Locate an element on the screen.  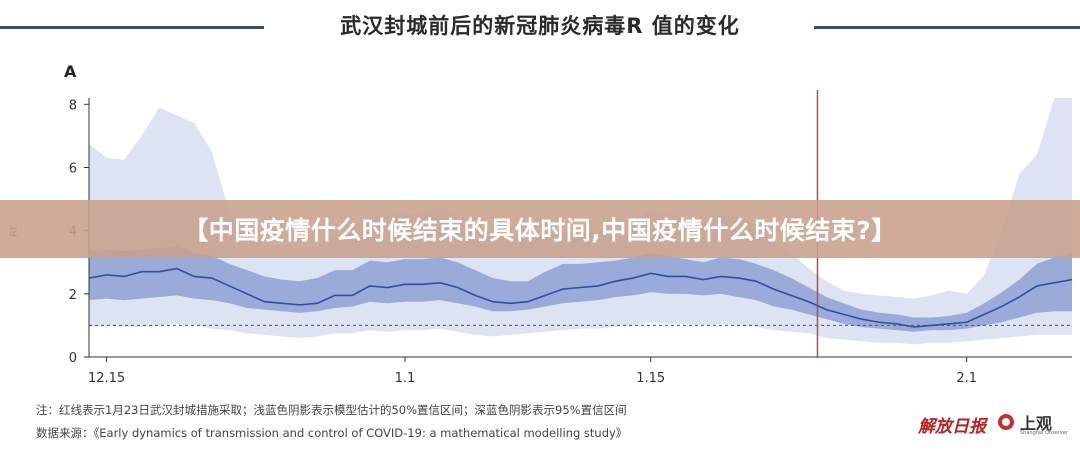
median-rt-line is located at coordinates (580, 297).